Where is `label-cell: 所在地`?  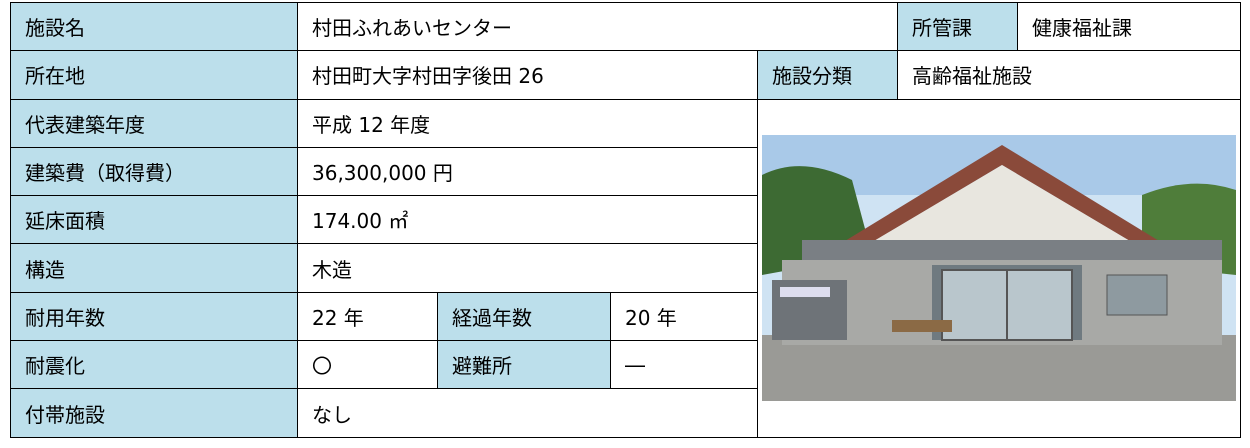 label-cell: 所在地 is located at coordinates (154, 75).